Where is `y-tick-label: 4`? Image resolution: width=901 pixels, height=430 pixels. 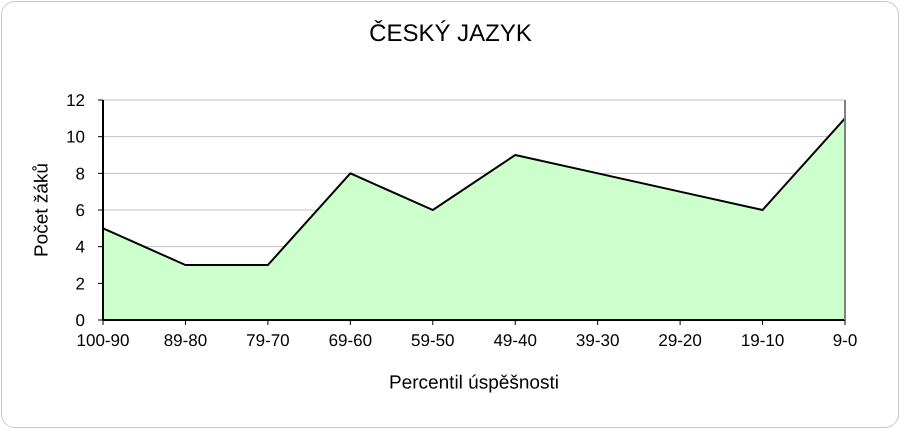
y-tick-label: 4 is located at coordinates (80, 247).